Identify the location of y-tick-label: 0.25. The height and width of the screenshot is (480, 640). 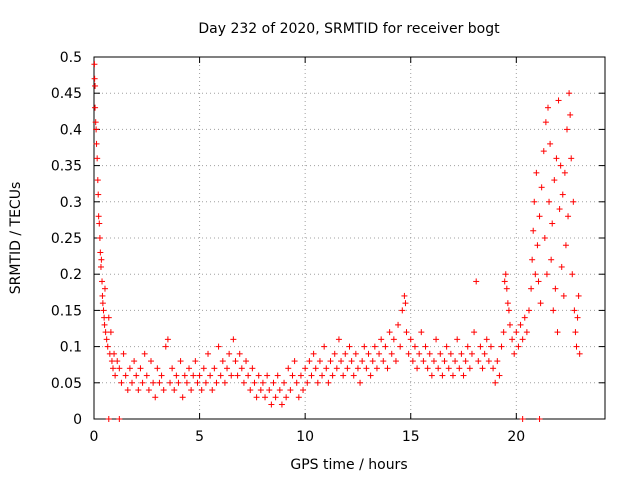
(66, 239).